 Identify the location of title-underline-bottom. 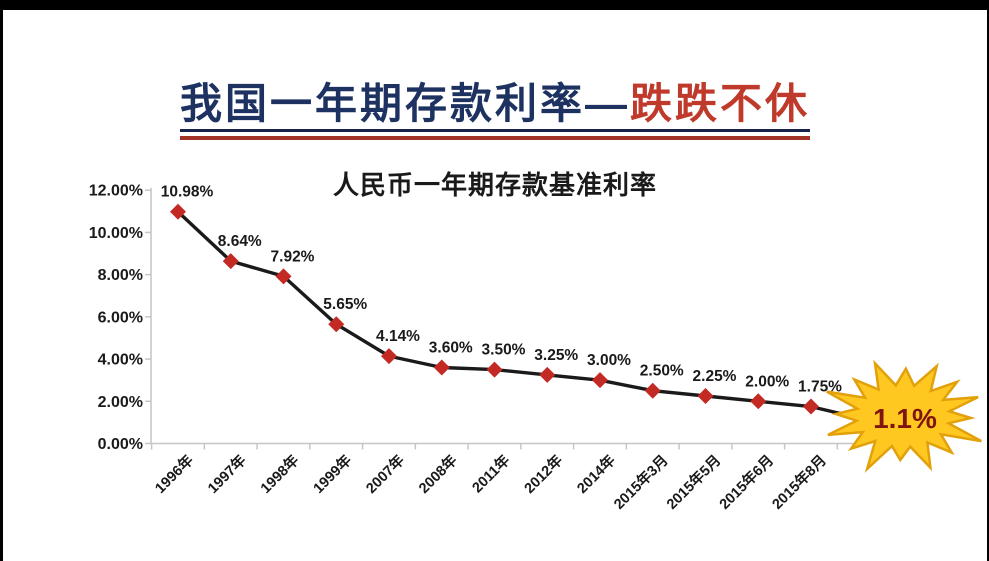
(495, 138).